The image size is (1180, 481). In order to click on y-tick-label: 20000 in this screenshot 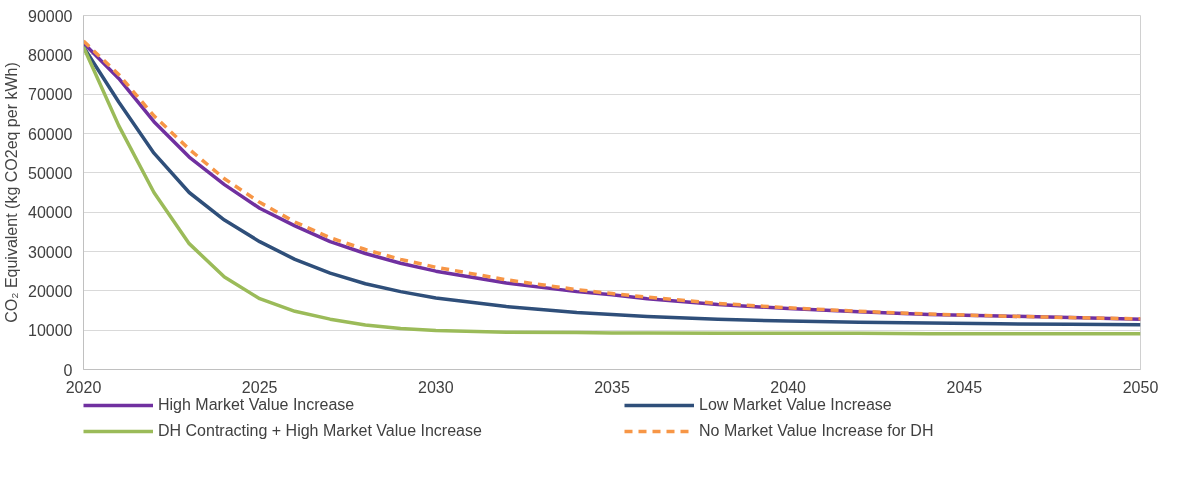, I will do `click(50, 291)`.